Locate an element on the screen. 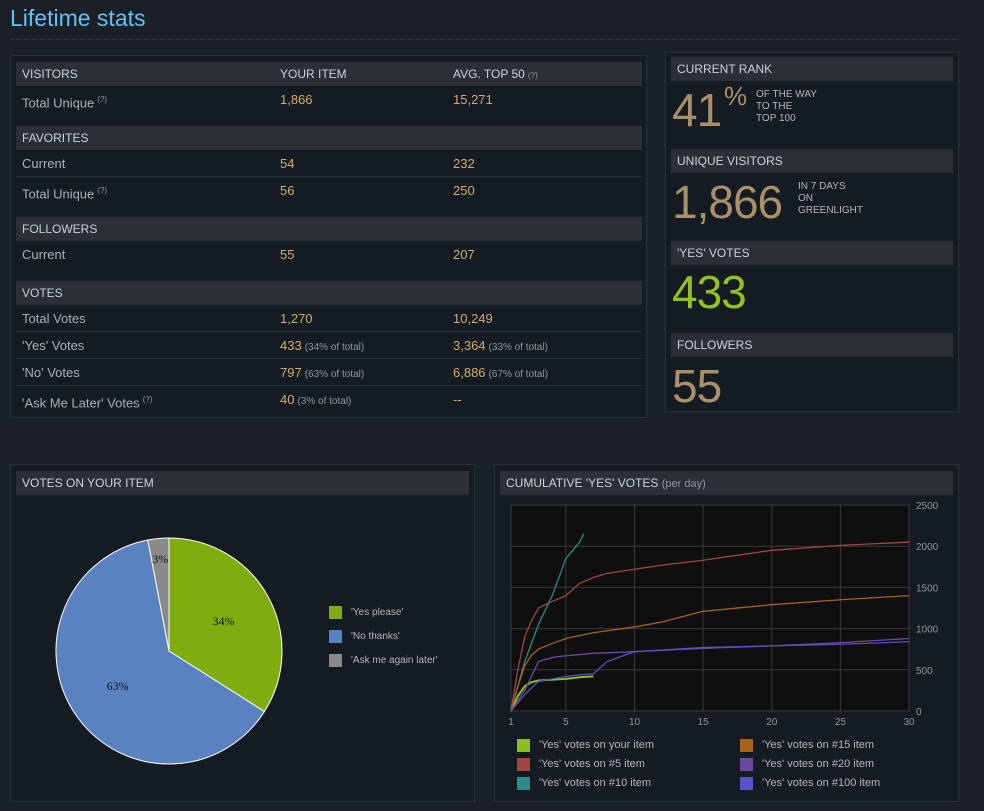 The width and height of the screenshot is (984, 811). your-item-value: 433 is located at coordinates (291, 345).